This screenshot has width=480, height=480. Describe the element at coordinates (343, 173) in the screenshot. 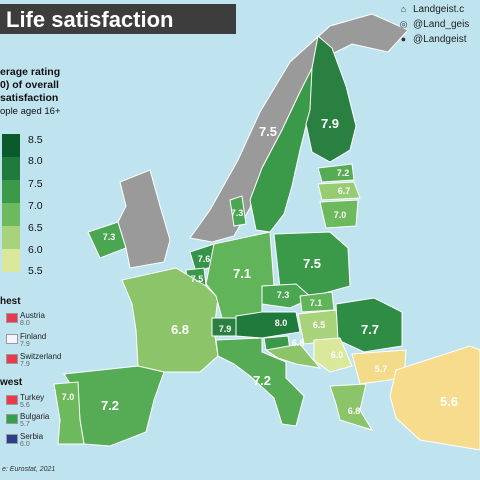

I see `country-label-estonia: 7.2` at that location.